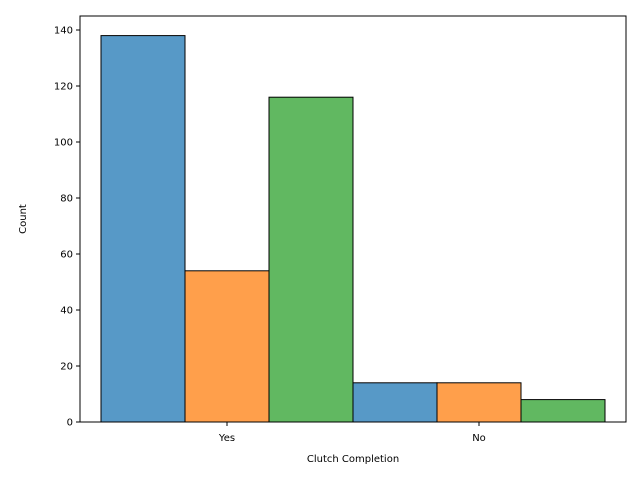 The width and height of the screenshot is (640, 485). I want to click on y-tick-label: 0, so click(70, 423).